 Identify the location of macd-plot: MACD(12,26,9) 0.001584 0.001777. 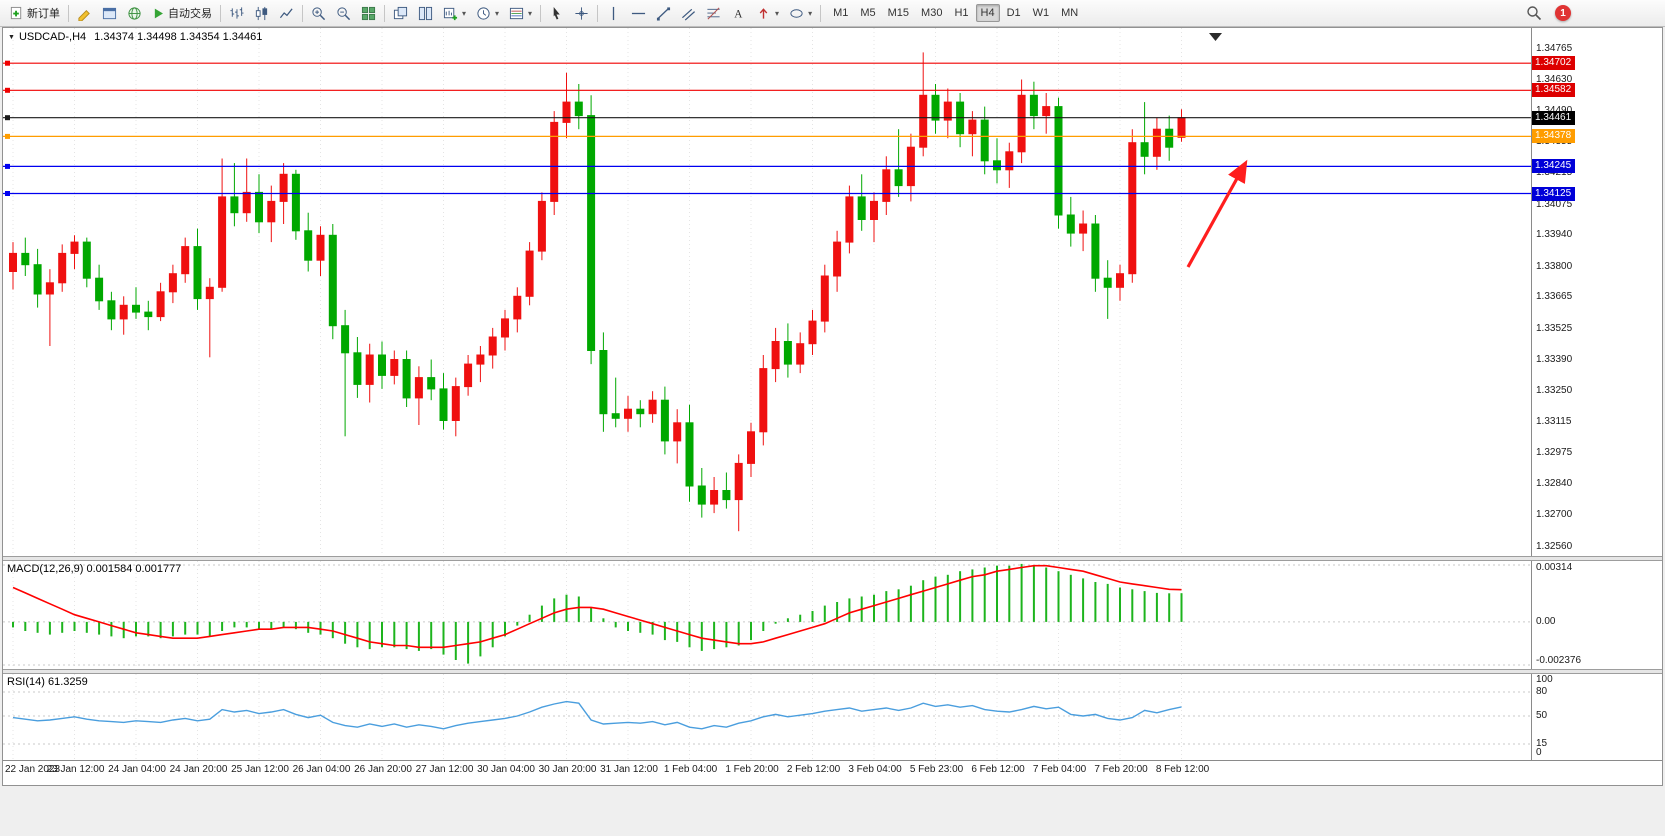
(767, 615).